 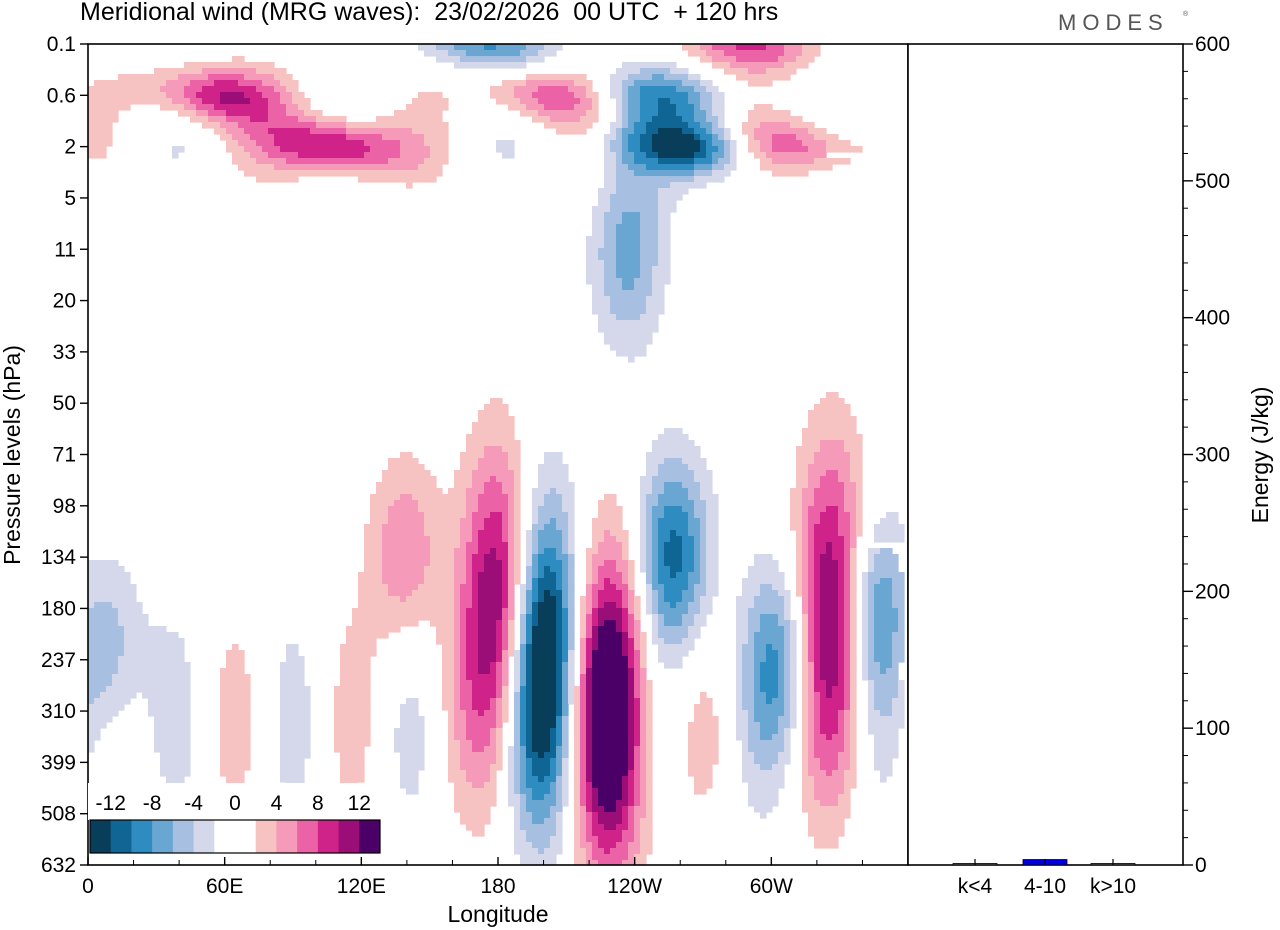 I want to click on energy-category-label: k>10, so click(x=1113, y=886).